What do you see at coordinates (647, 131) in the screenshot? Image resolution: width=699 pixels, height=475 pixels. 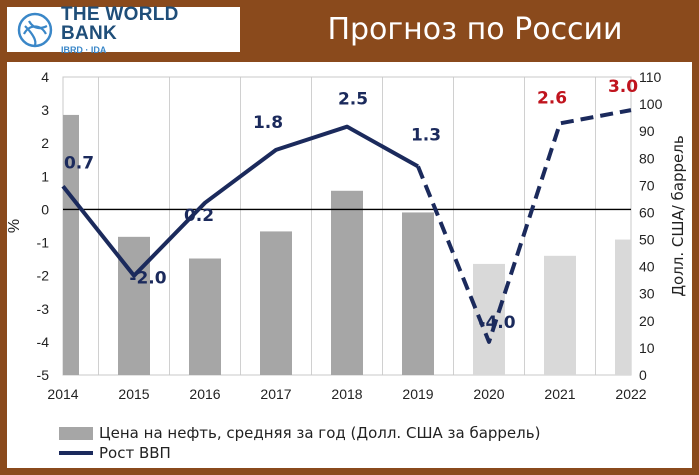 I see `y-right-tick-label: 90` at bounding box center [647, 131].